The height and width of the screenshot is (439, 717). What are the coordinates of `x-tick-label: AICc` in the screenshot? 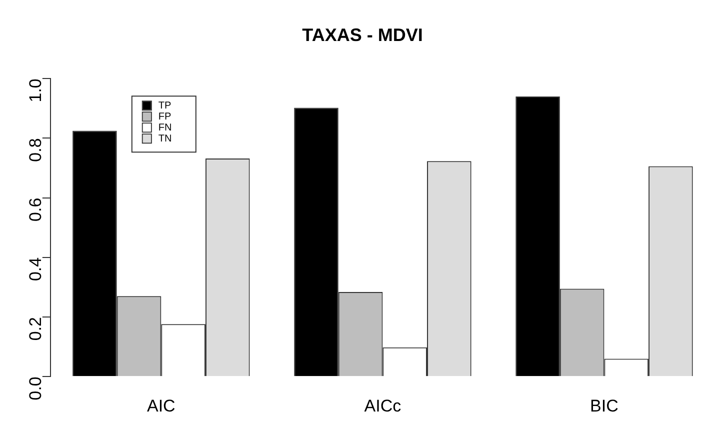 It's located at (383, 406).